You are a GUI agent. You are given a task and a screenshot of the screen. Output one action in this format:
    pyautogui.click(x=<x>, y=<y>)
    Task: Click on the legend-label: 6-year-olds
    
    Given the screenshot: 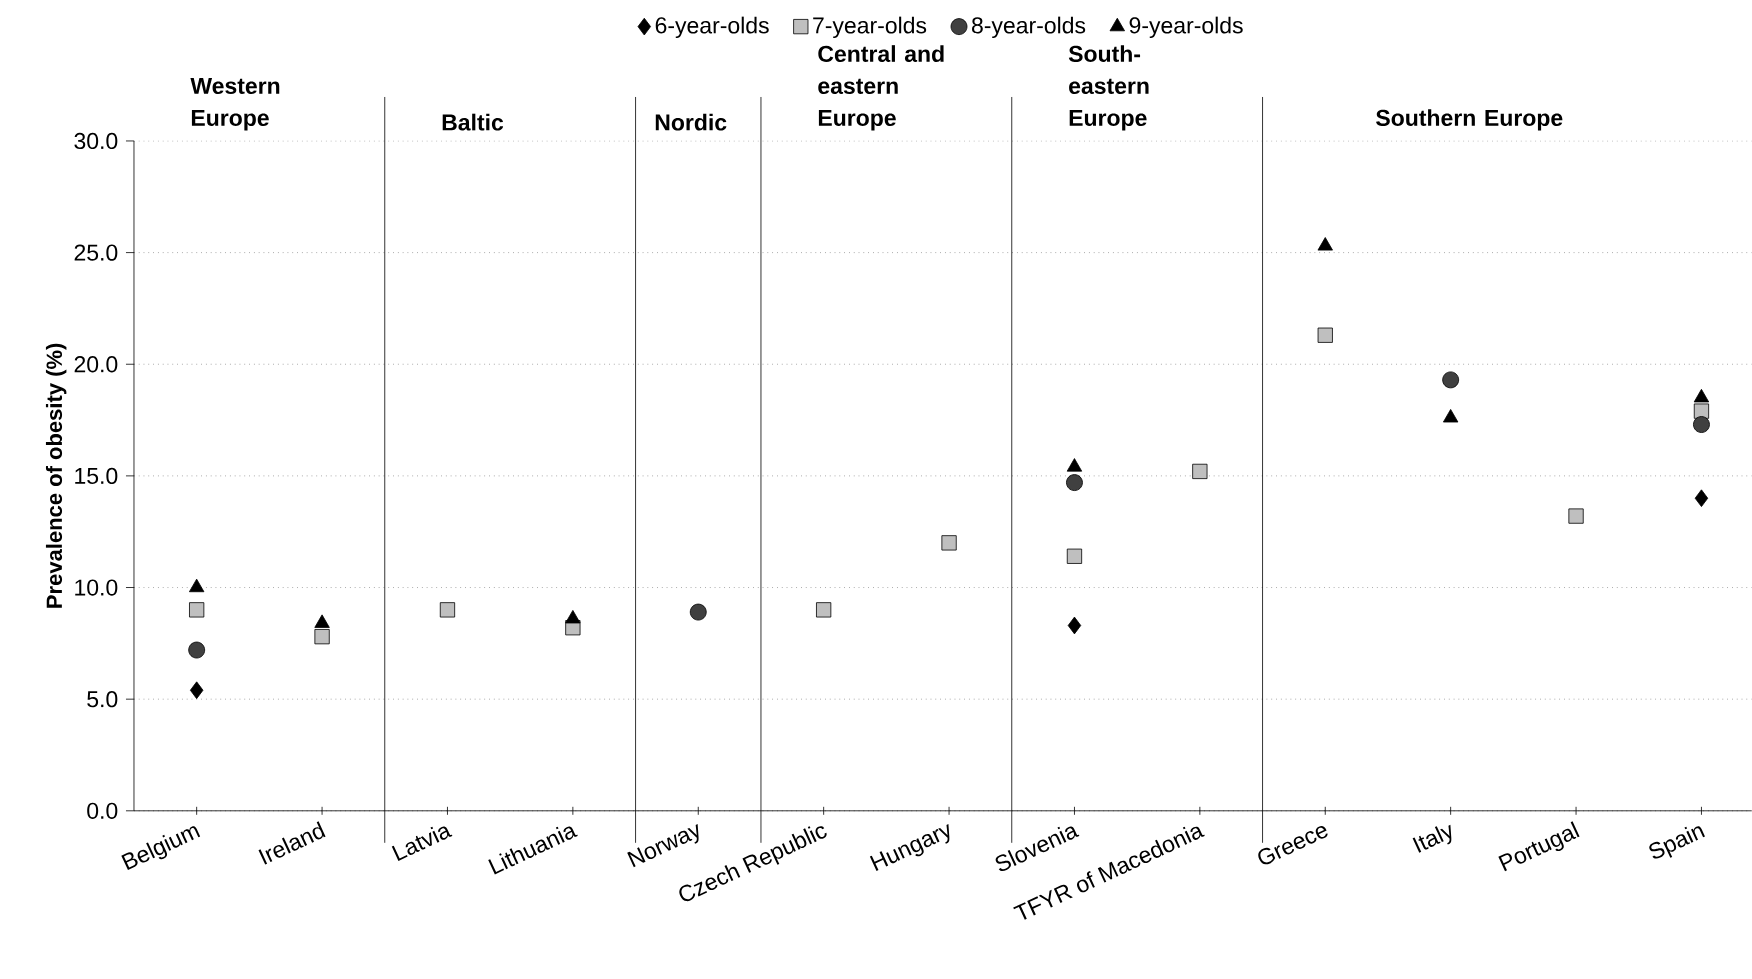 What is the action you would take?
    pyautogui.click(x=712, y=27)
    